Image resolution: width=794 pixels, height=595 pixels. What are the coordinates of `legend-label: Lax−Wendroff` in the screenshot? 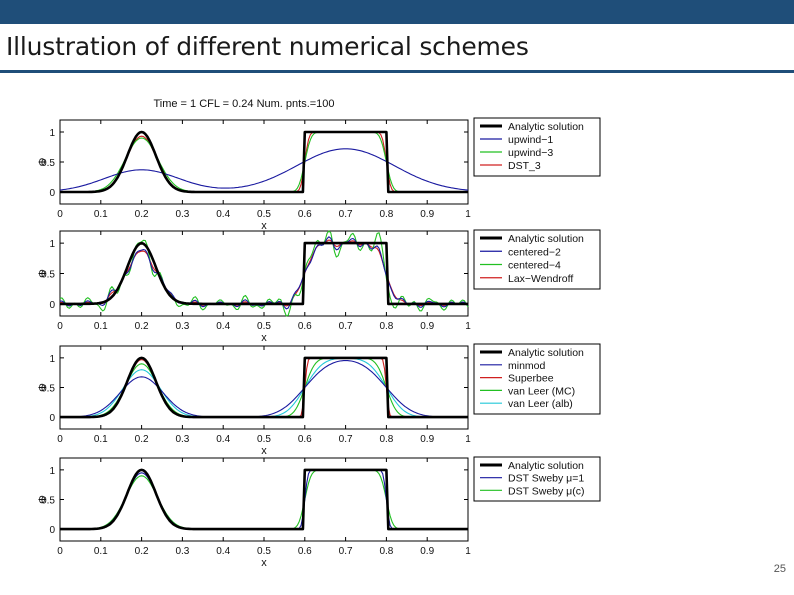 It's located at (540, 279).